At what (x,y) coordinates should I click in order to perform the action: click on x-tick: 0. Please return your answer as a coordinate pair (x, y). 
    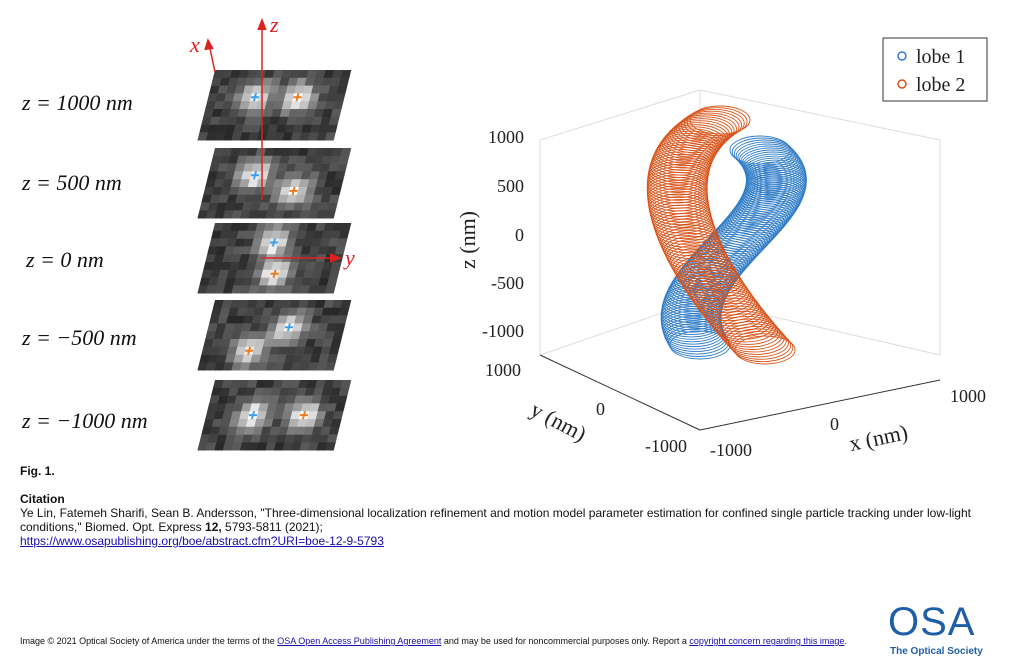
    Looking at the image, I should click on (834, 424).